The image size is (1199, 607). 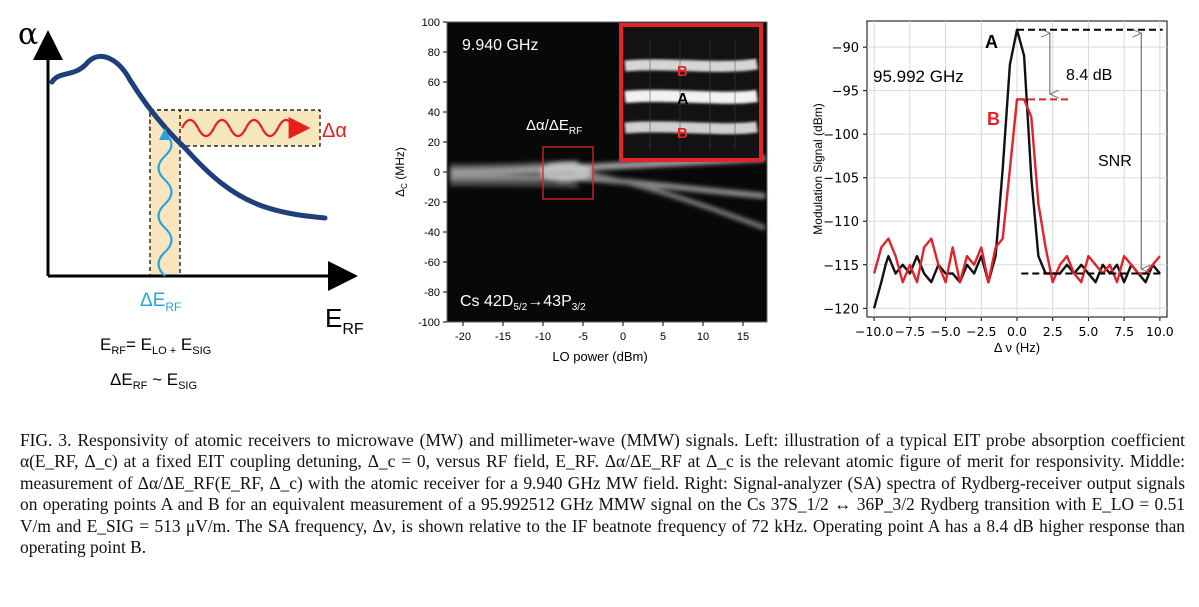 What do you see at coordinates (155, 346) in the screenshot?
I see `equation-e-rf: ERF= ELO + ESIG` at bounding box center [155, 346].